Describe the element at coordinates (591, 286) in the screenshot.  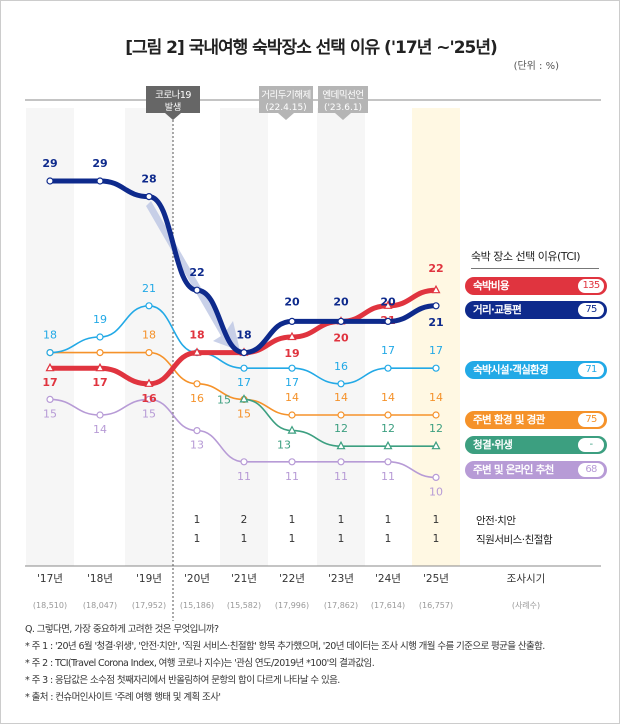
I see `legend-tci: 135` at that location.